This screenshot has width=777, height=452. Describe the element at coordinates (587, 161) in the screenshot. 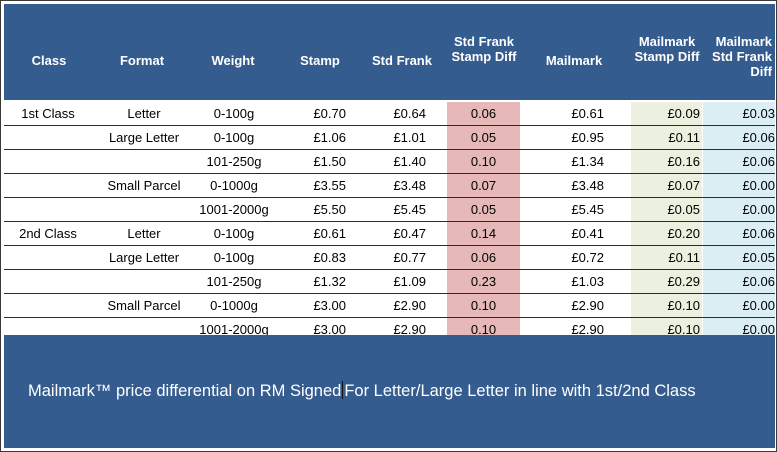

I see `cell-mailmark: £1.34` at that location.